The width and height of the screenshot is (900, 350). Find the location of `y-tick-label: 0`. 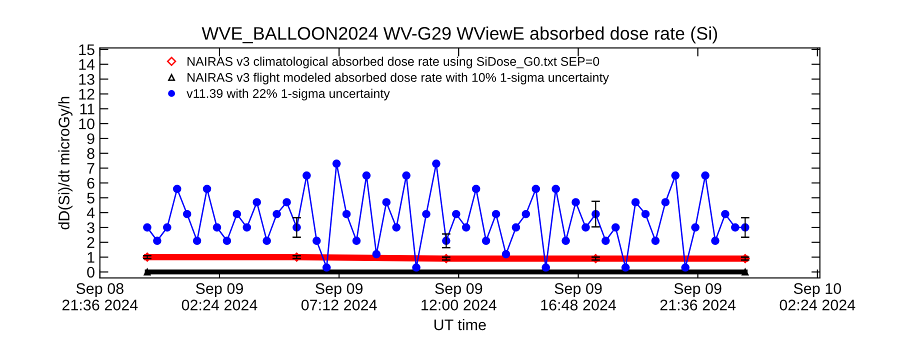

y-tick-label: 0 is located at coordinates (90, 272).